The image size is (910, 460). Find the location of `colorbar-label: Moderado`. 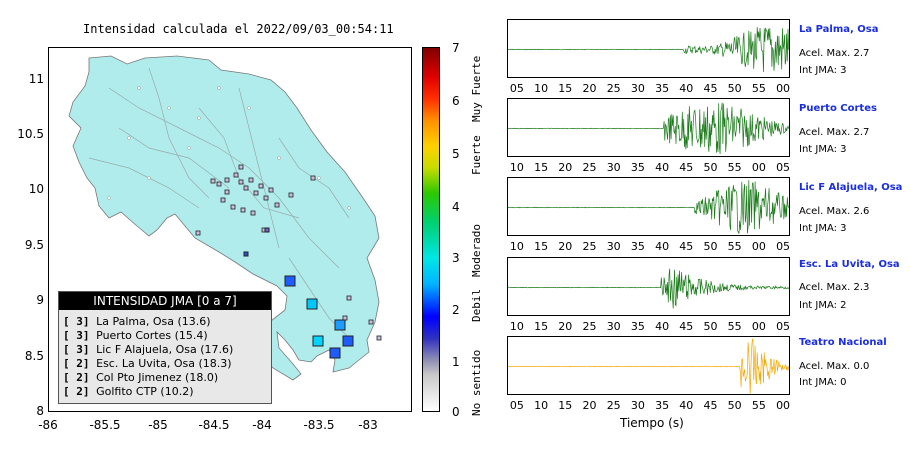

colorbar-label: Moderado is located at coordinates (476, 250).